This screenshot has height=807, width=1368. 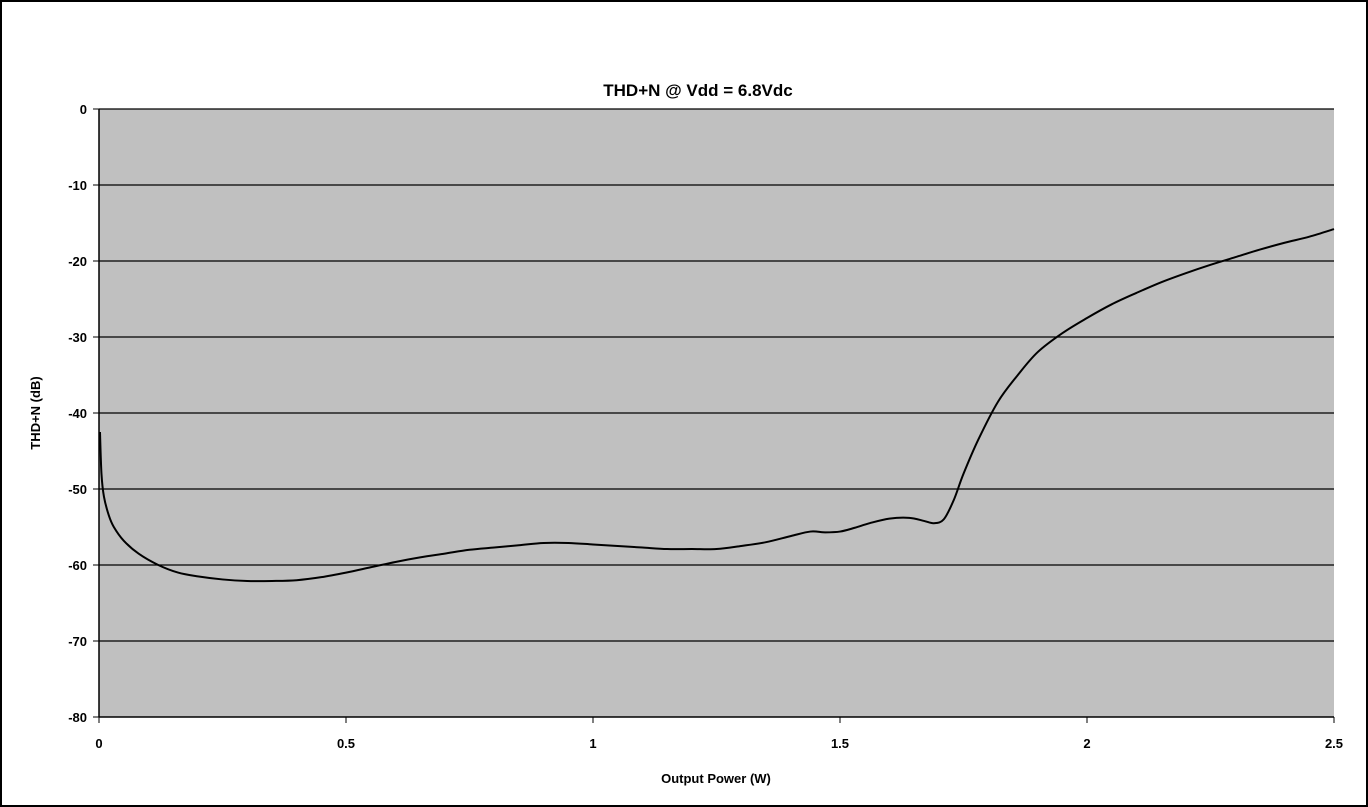 What do you see at coordinates (1086, 743) in the screenshot?
I see `x-tick-label: 2` at bounding box center [1086, 743].